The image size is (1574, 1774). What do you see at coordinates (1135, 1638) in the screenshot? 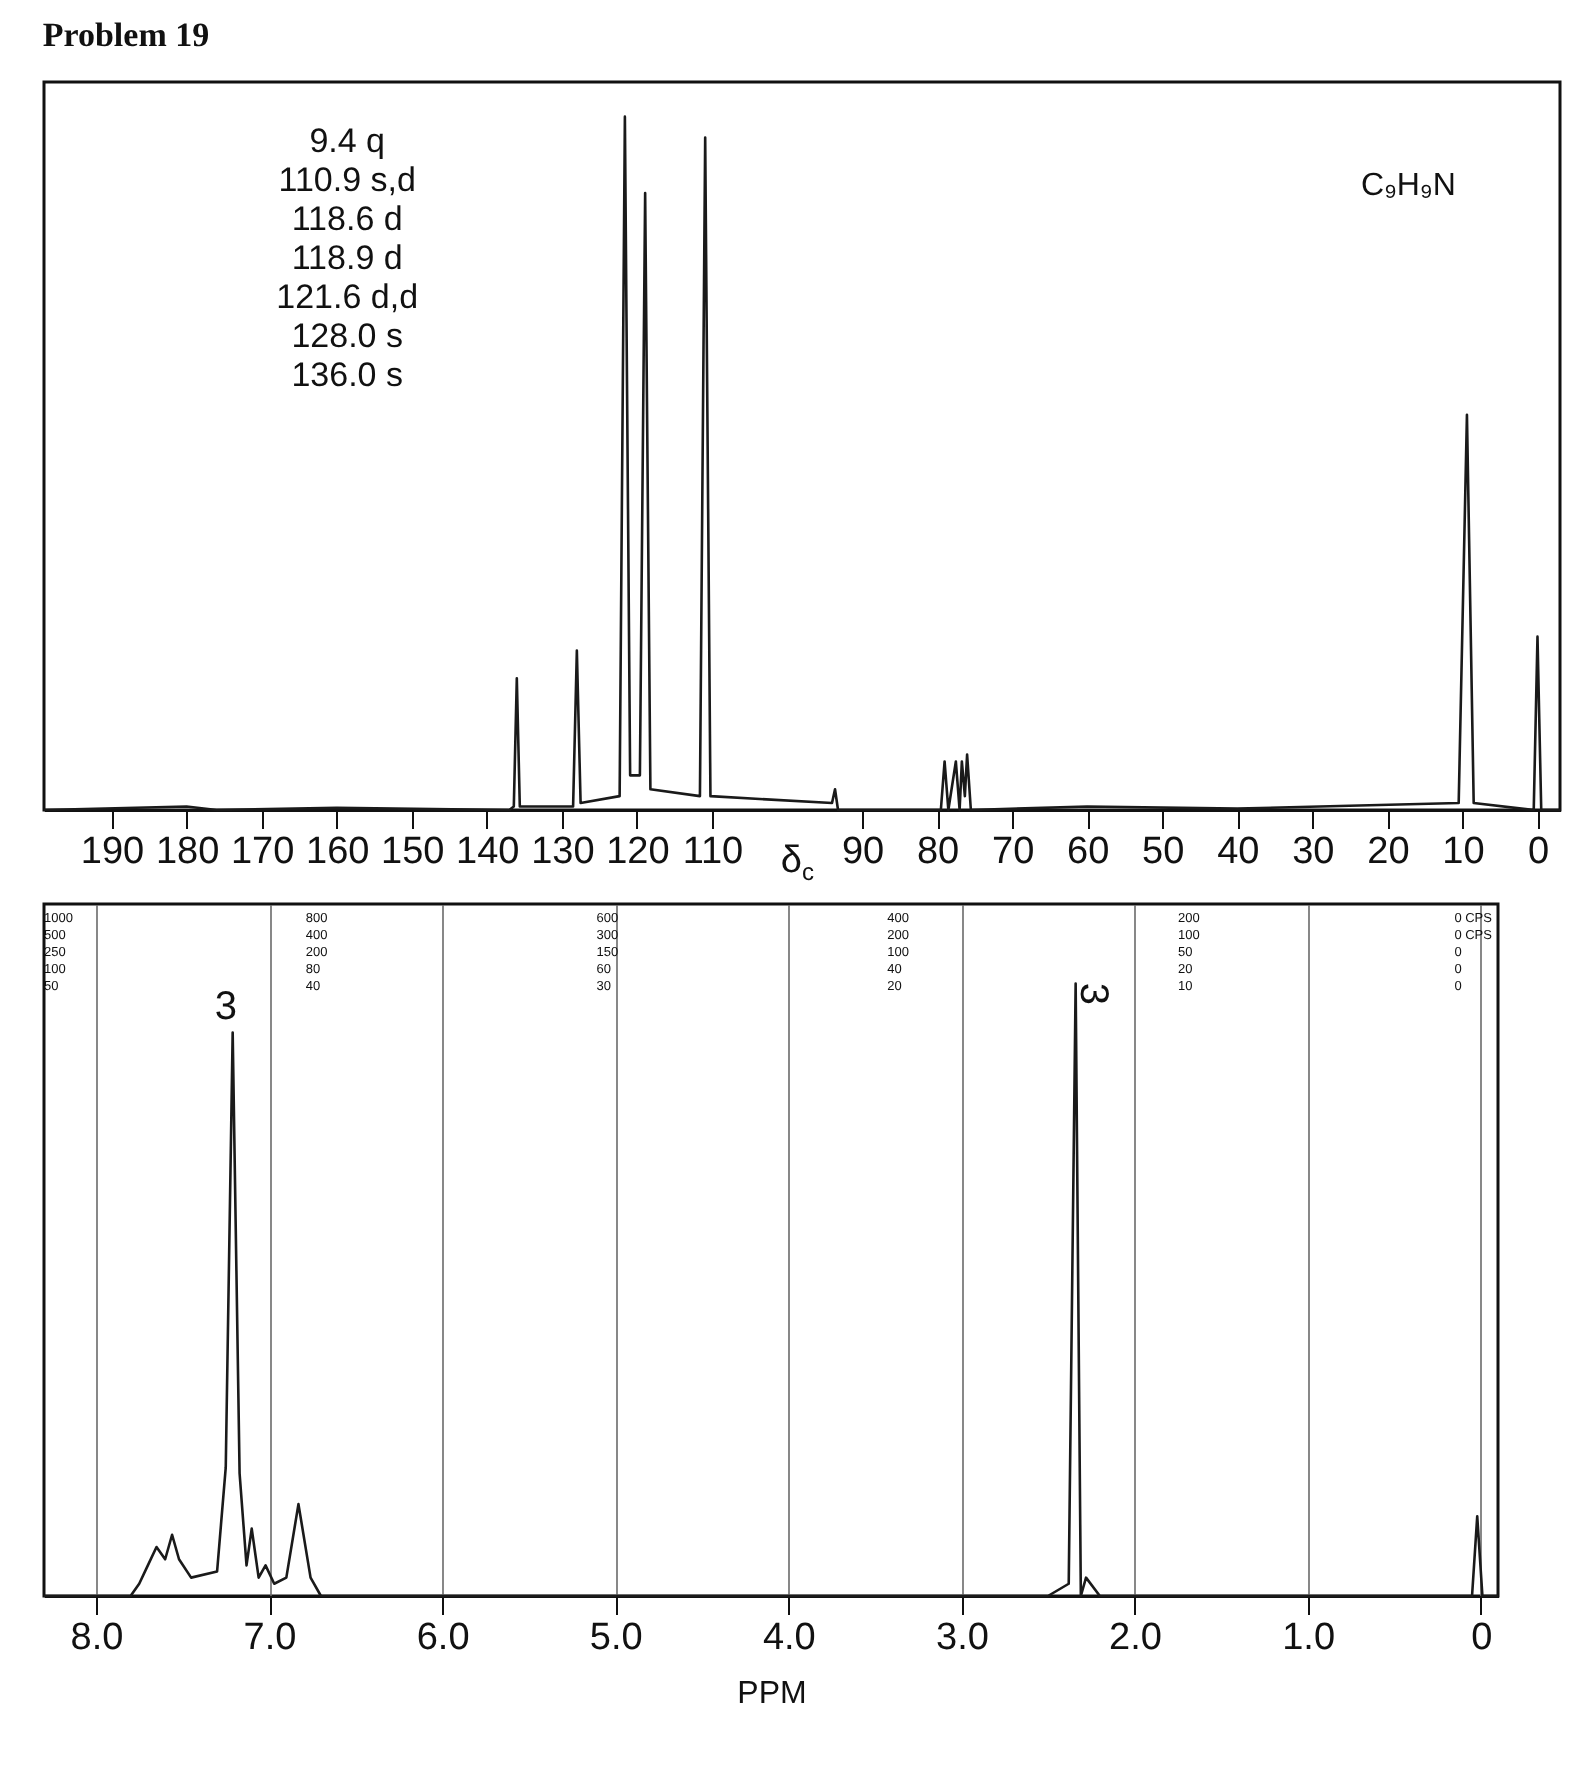
I see `x-tick-label: 2.0` at bounding box center [1135, 1638].